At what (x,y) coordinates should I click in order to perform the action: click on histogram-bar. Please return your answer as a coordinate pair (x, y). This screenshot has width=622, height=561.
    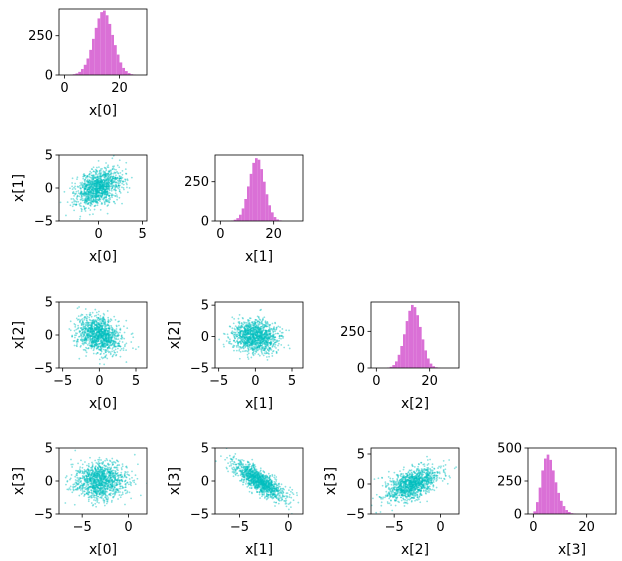
    Looking at the image, I should click on (277, 220).